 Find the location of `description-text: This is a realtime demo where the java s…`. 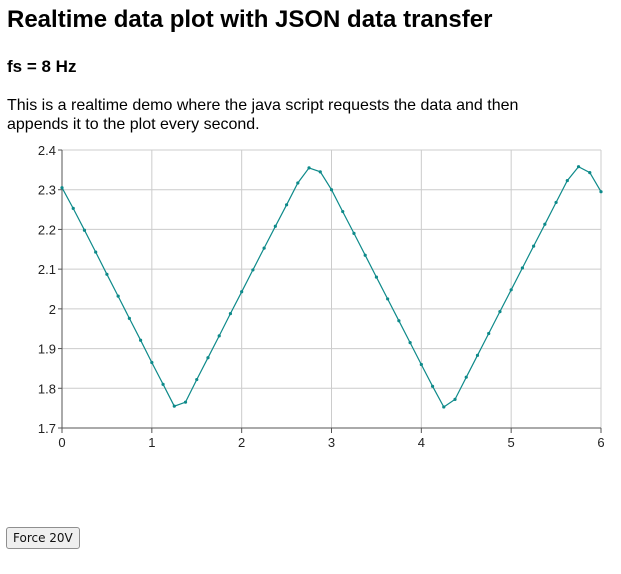

description-text: This is a realtime demo where the java s… is located at coordinates (263, 115).